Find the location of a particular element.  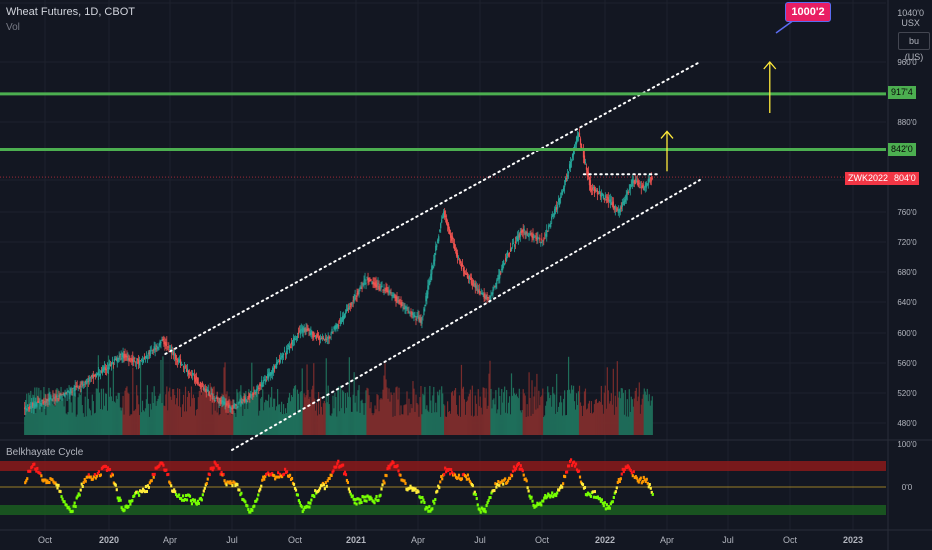

x-tick-label: Oct is located at coordinates (790, 540).